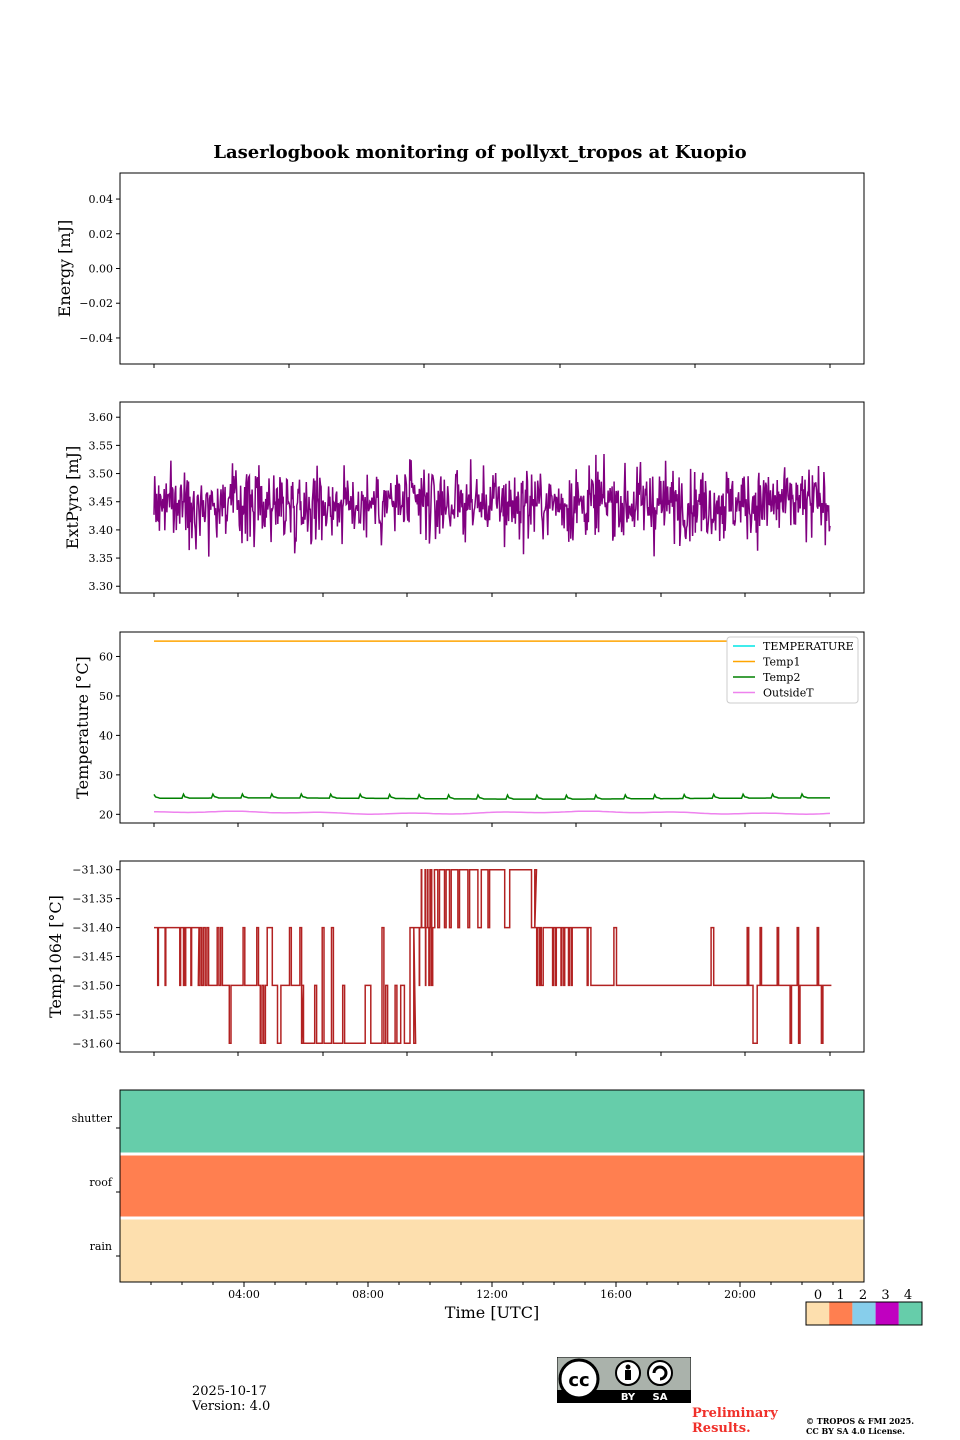 This screenshot has height=1440, width=960. What do you see at coordinates (660, 1373) in the screenshot?
I see `sa-icon` at bounding box center [660, 1373].